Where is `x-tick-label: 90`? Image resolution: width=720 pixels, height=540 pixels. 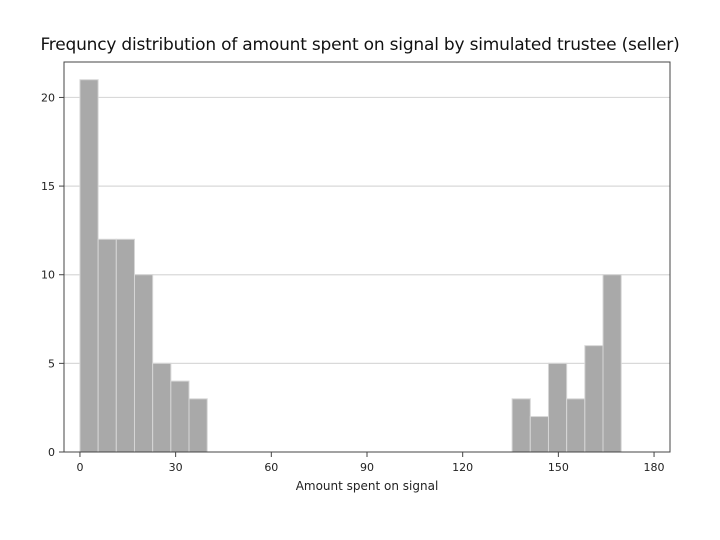 x-tick-label: 90 is located at coordinates (367, 467).